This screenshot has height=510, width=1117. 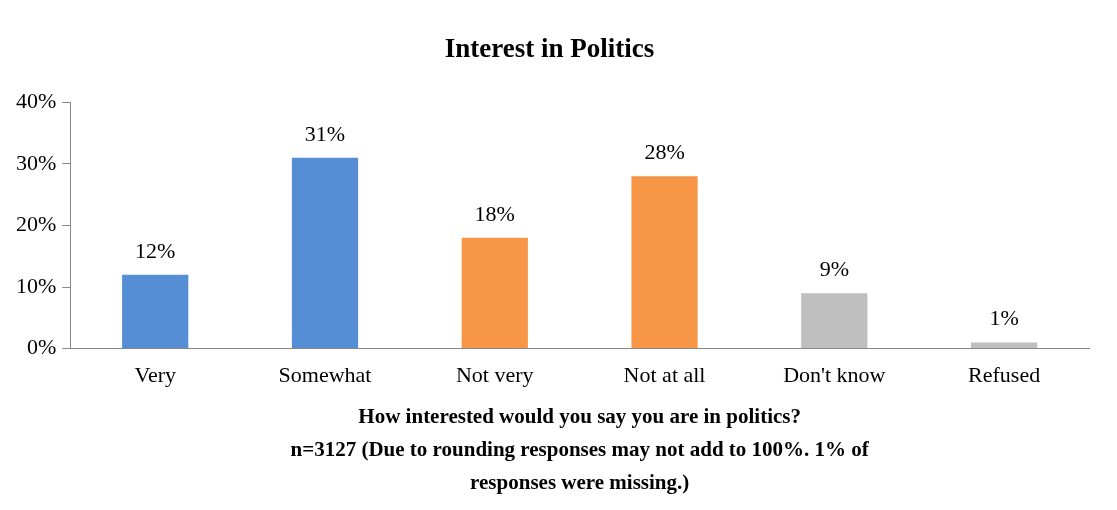 What do you see at coordinates (549, 48) in the screenshot?
I see `chart-title: Interest in Politics` at bounding box center [549, 48].